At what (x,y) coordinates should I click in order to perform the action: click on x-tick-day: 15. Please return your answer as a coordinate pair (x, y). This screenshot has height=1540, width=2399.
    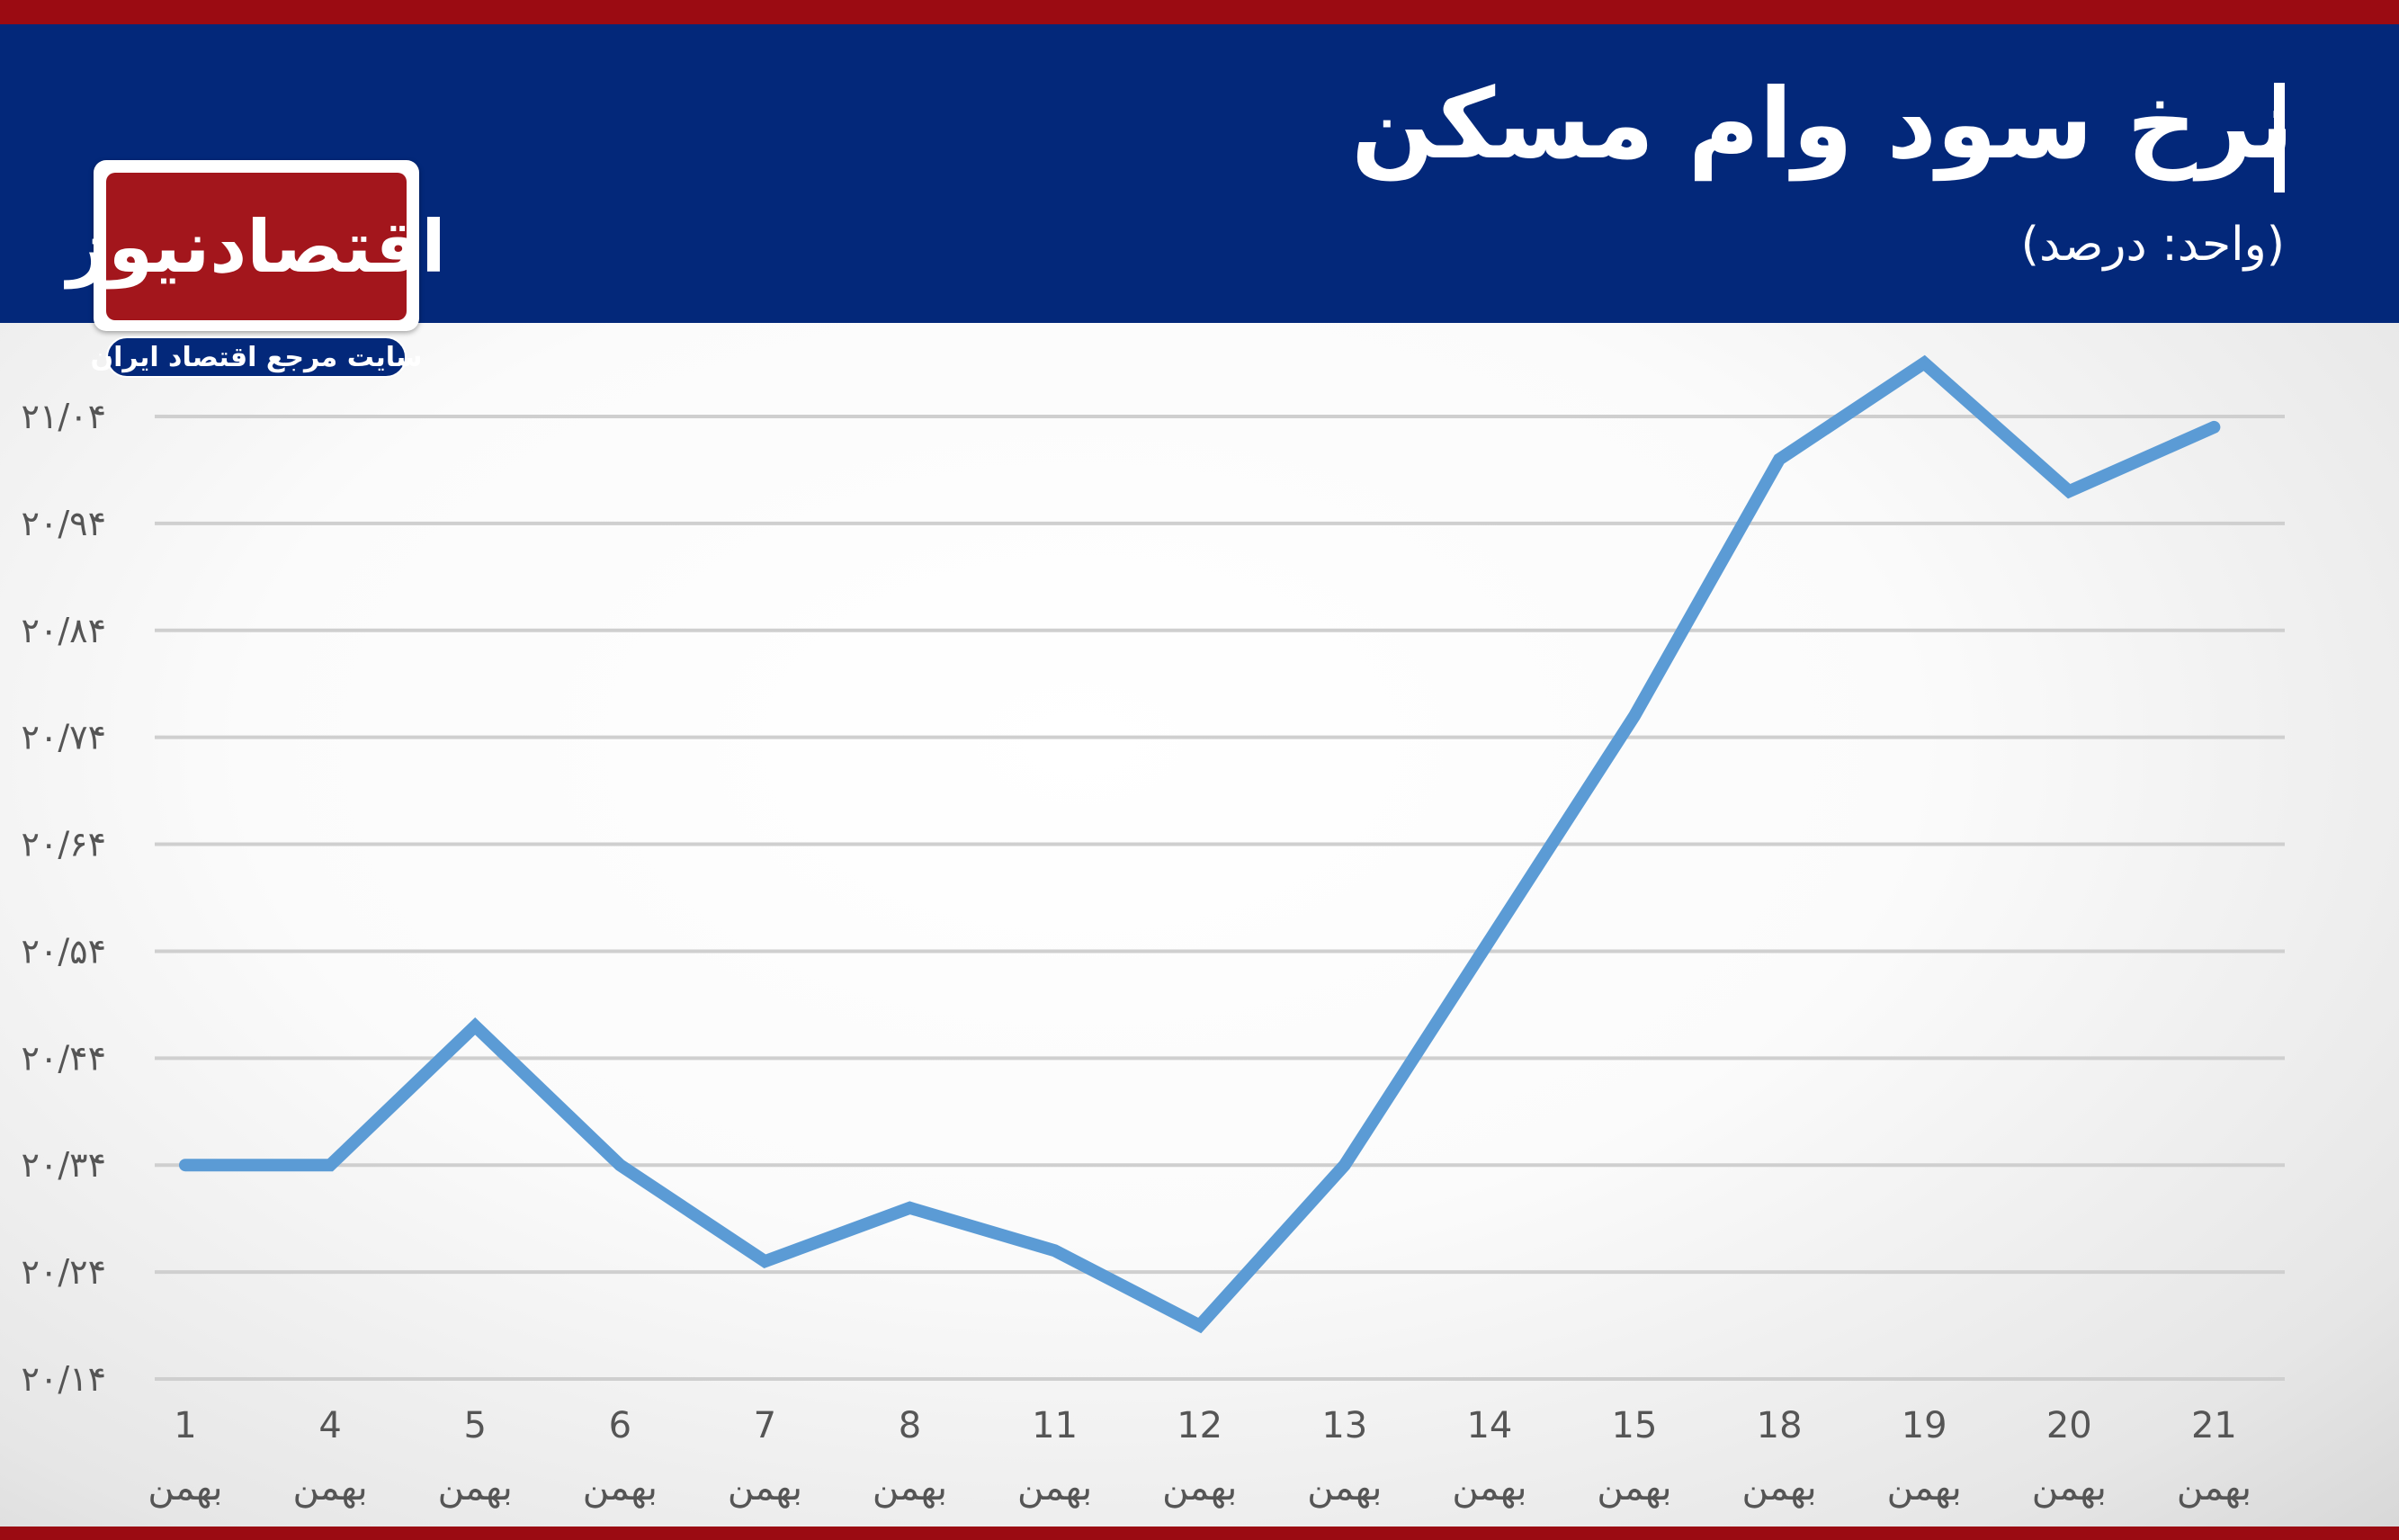
    Looking at the image, I should click on (1635, 1425).